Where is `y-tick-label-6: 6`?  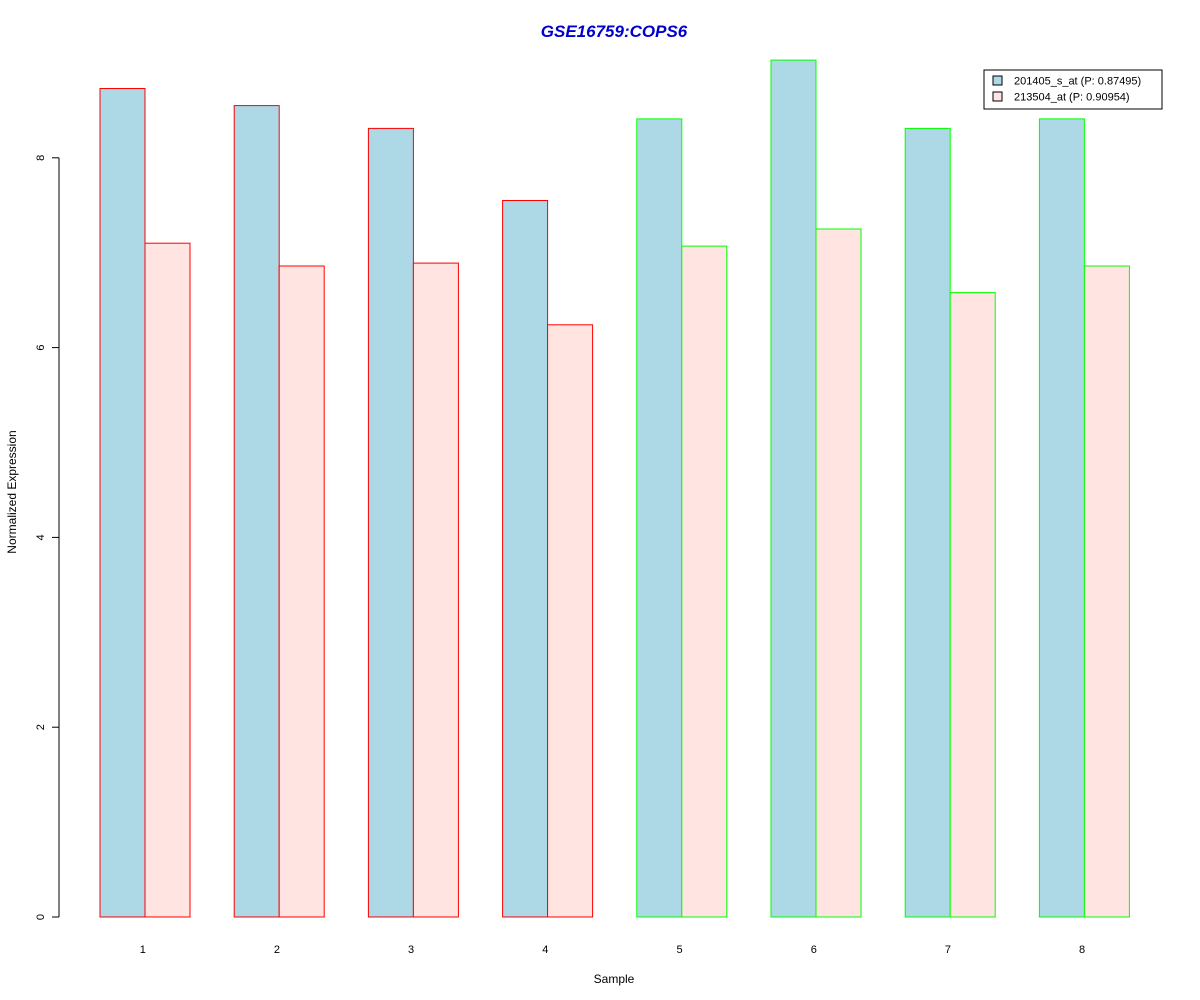
y-tick-label-6: 6 is located at coordinates (41, 348).